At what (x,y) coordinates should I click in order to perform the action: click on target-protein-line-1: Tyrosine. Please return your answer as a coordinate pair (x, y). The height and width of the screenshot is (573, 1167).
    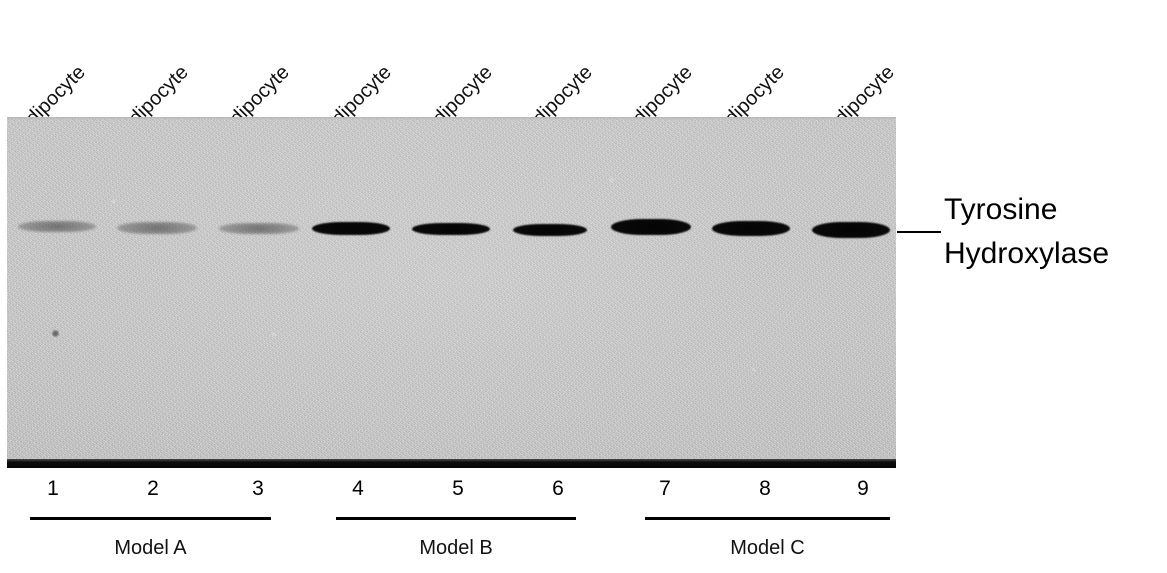
    Looking at the image, I should click on (1001, 209).